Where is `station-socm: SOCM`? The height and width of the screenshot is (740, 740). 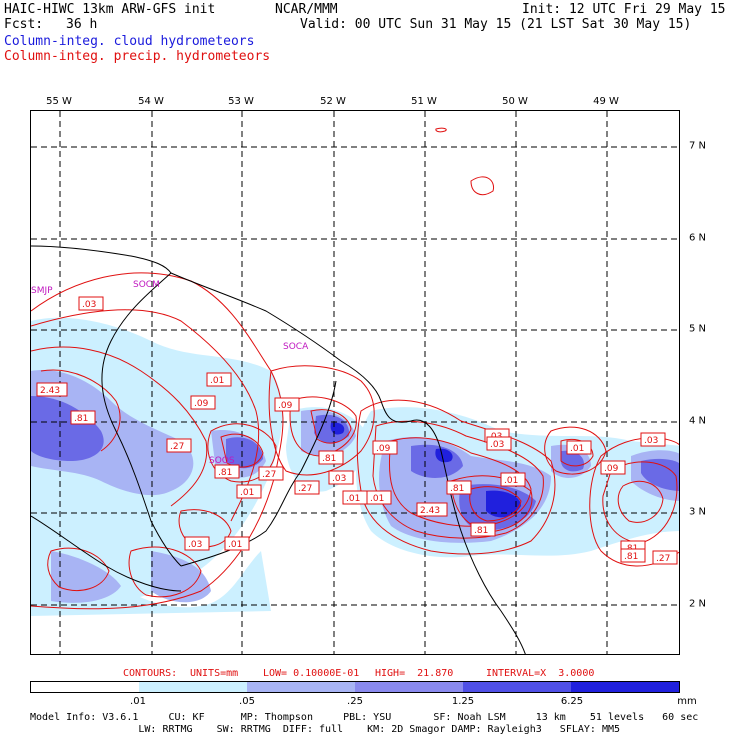
station-socm: SOCM is located at coordinates (146, 285).